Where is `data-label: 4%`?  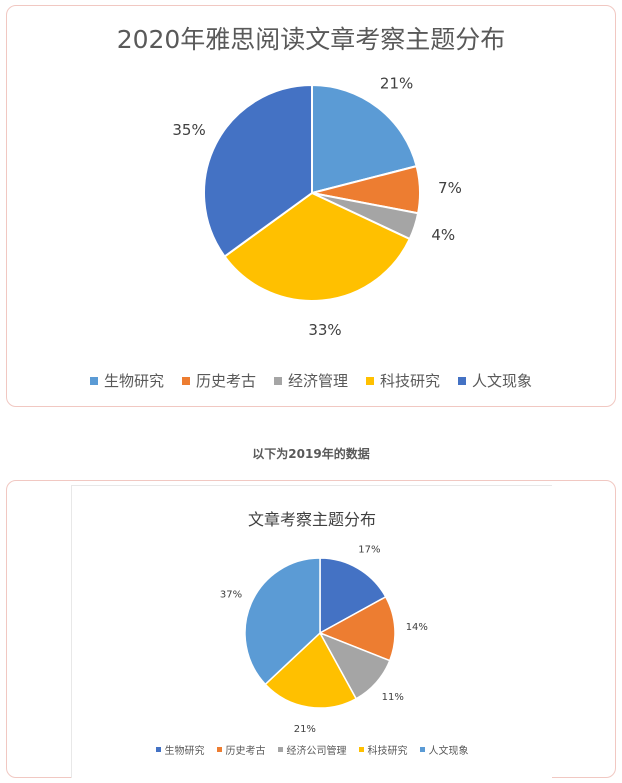 data-label: 4% is located at coordinates (443, 235).